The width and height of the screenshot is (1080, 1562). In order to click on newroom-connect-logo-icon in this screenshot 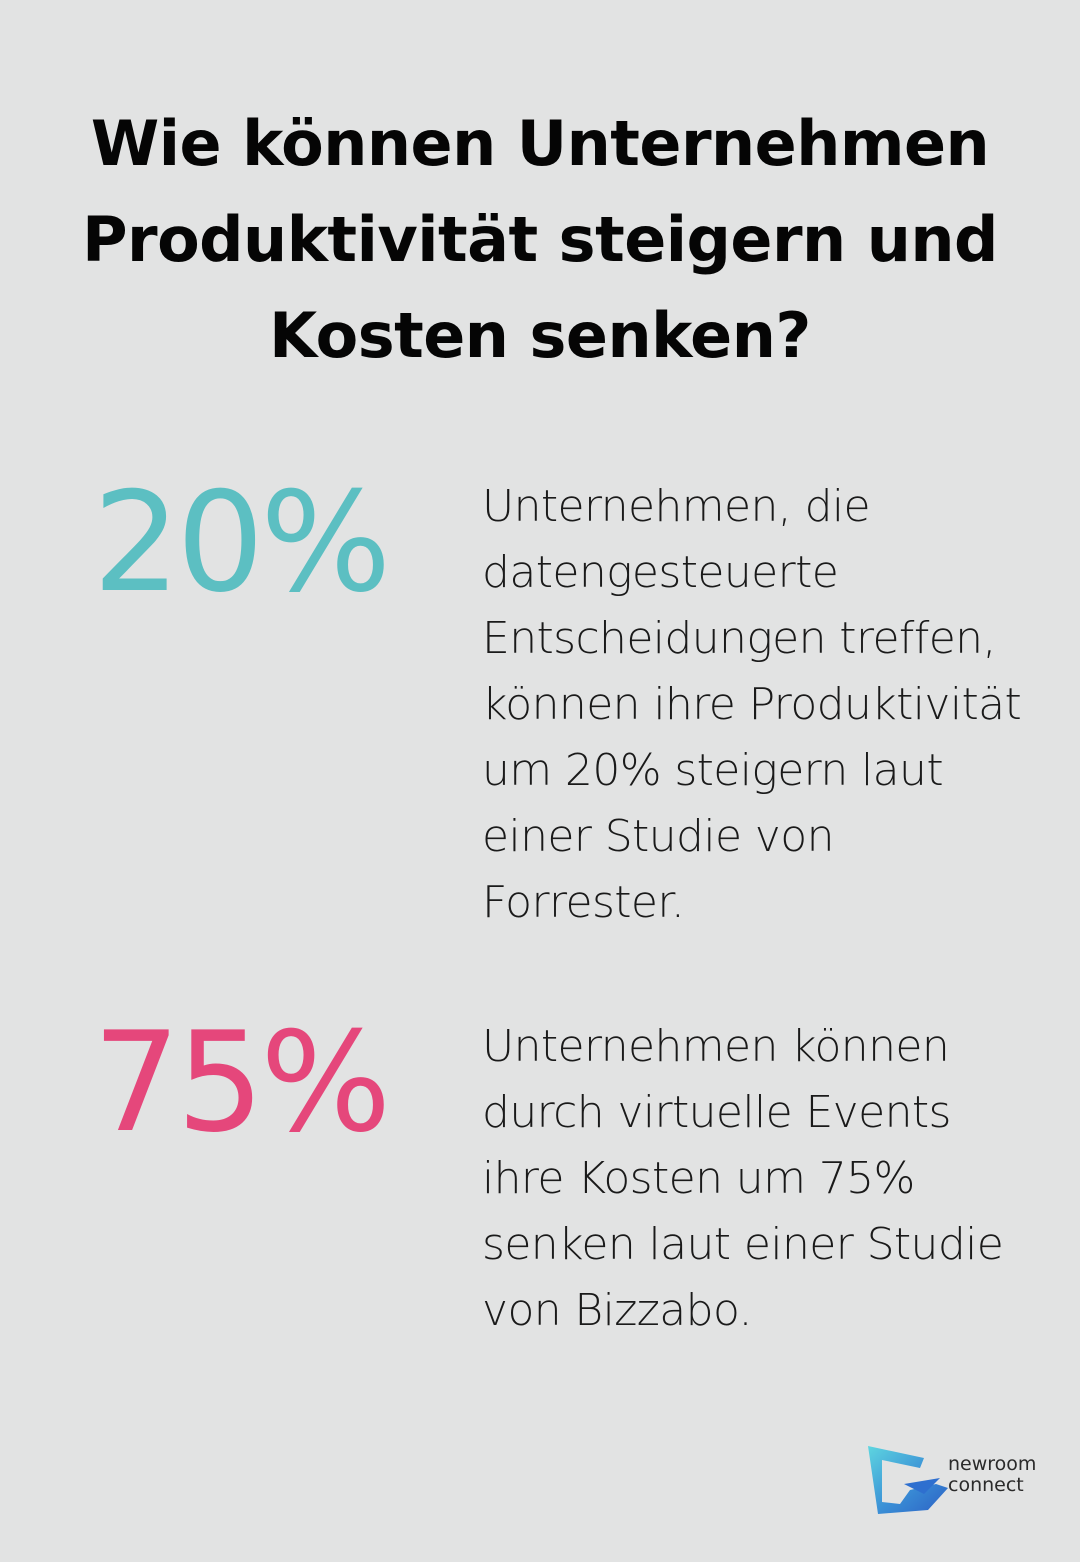, I will do `click(908, 1480)`.